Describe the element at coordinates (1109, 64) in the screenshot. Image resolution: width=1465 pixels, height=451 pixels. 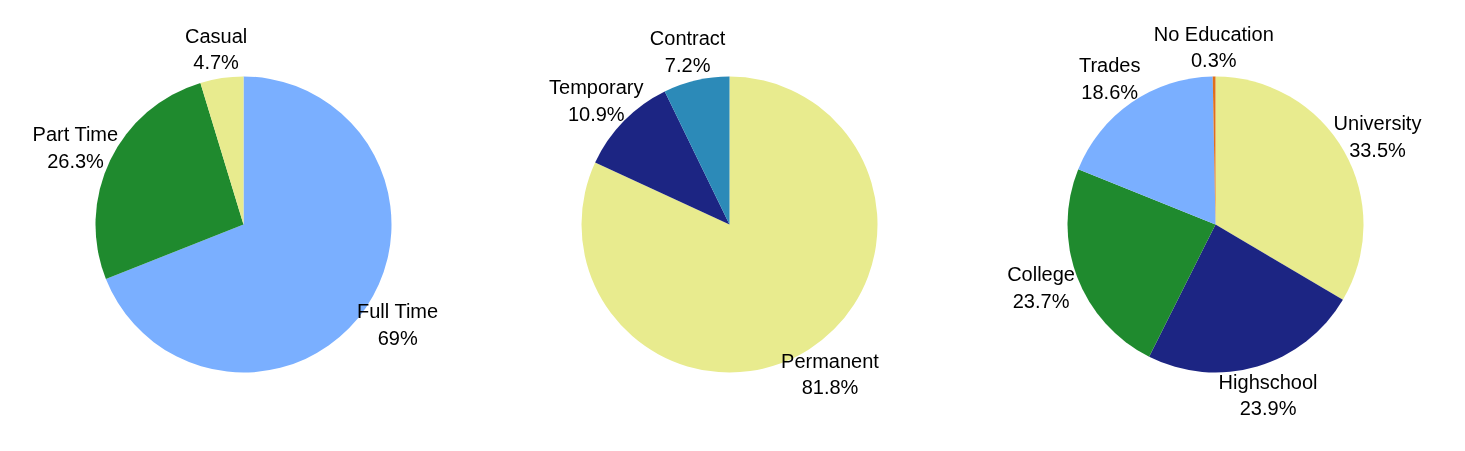
I see `slice-label: Trades` at that location.